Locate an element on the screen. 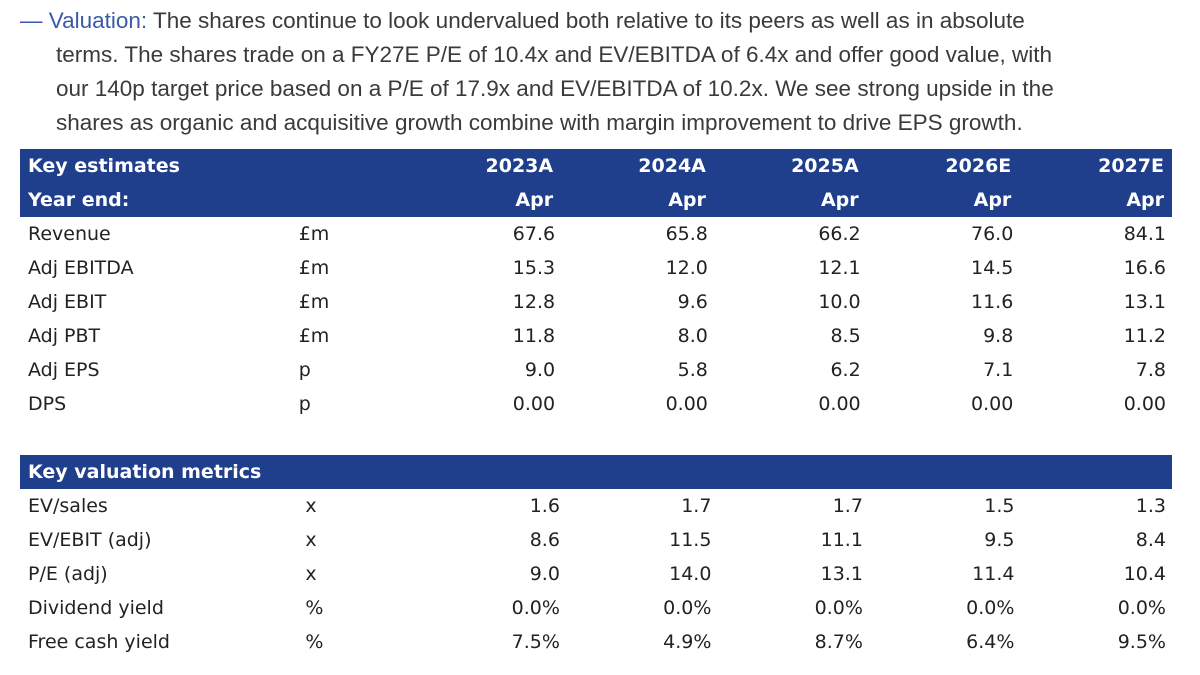 Image resolution: width=1200 pixels, height=675 pixels. table-row: Adj PBT £m 11.8 8.0 8.5 9.8 11.2 is located at coordinates (596, 336).